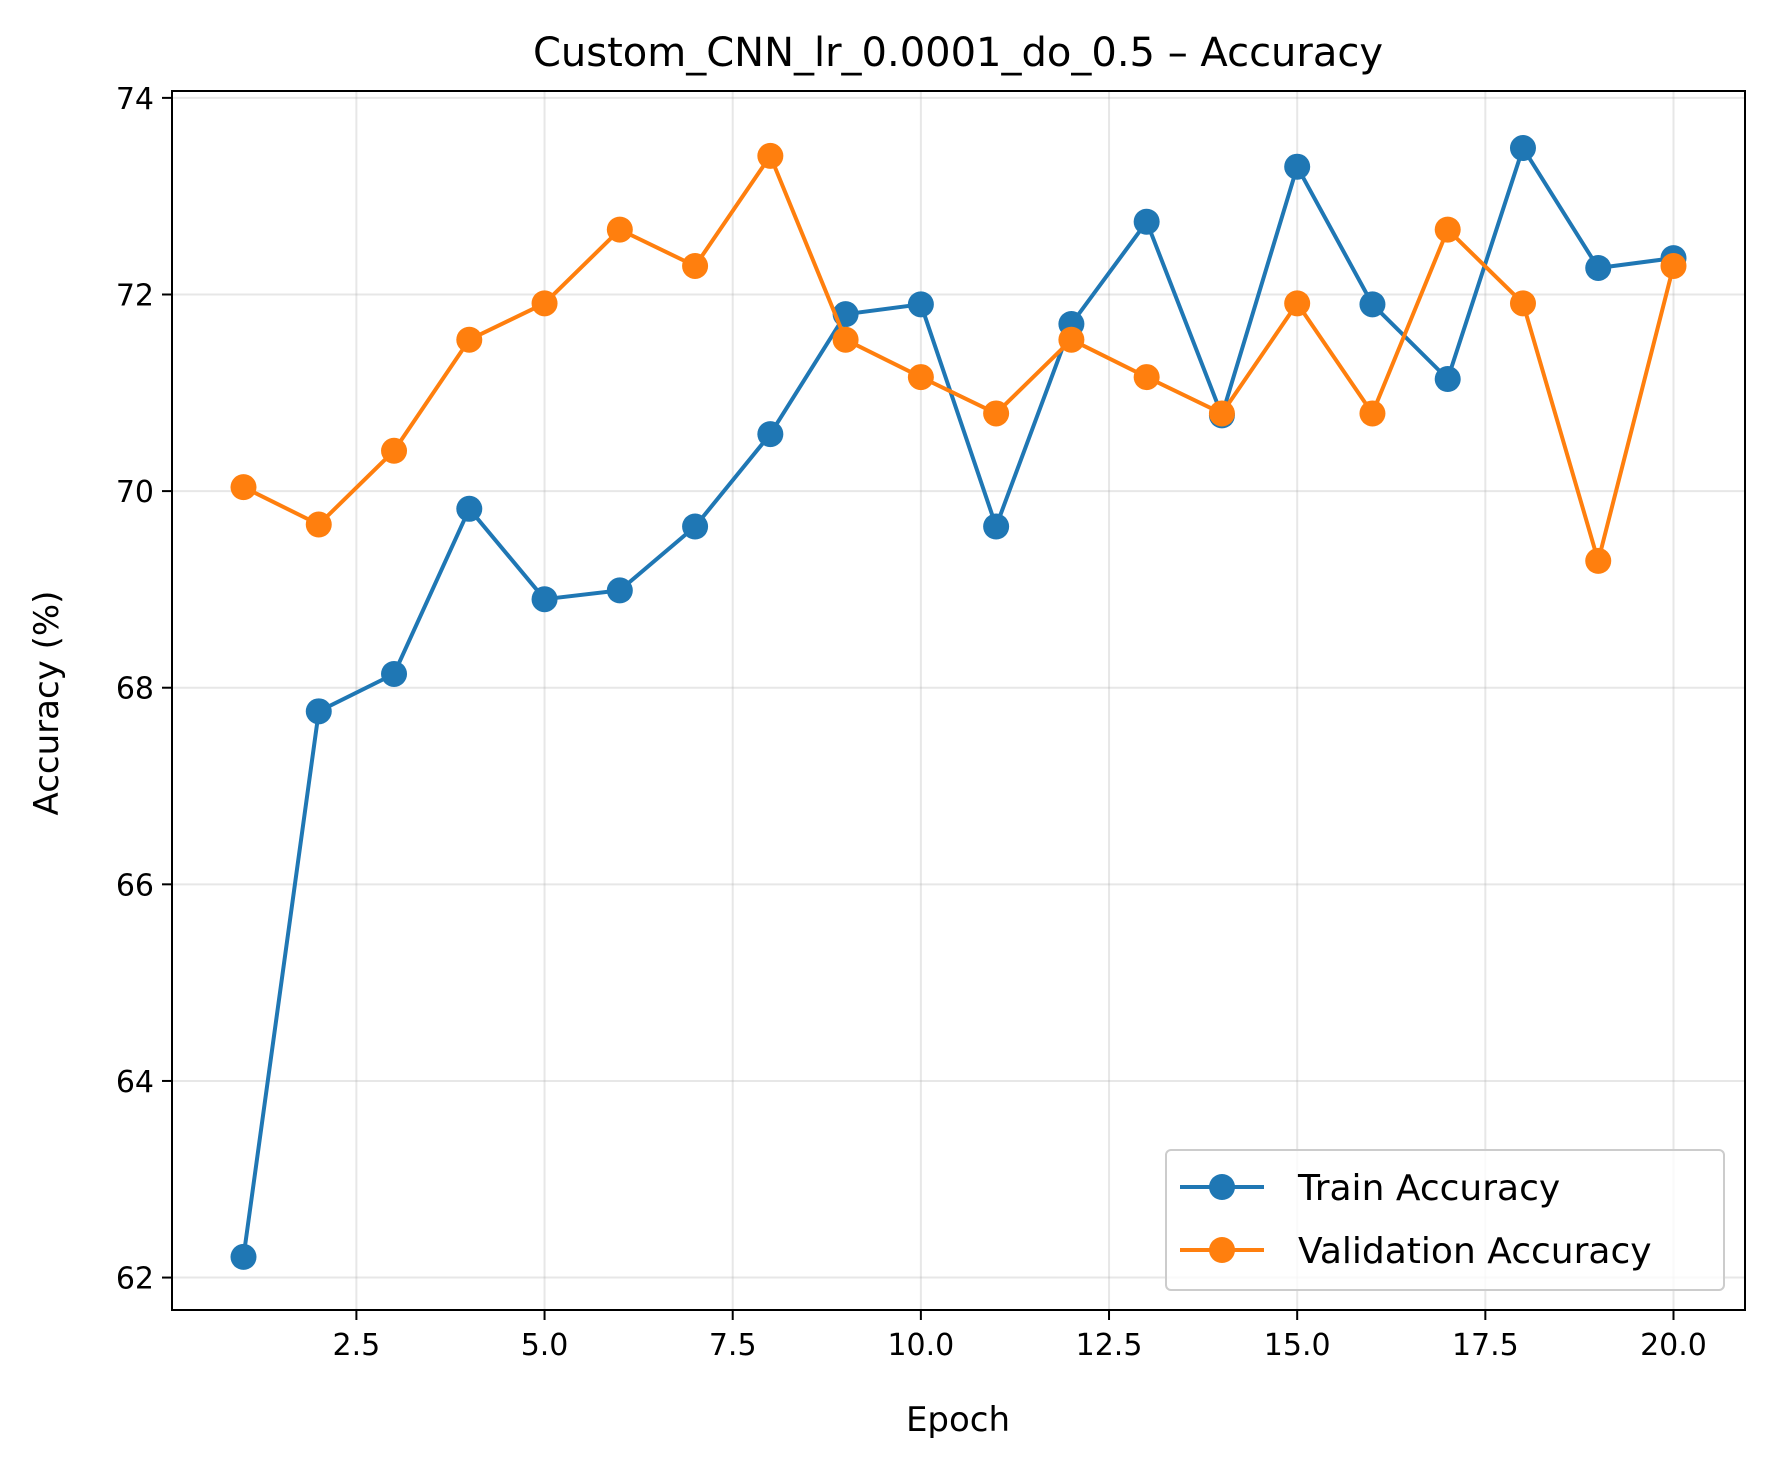  I want to click on y-tick-label: 70, so click(135, 492).